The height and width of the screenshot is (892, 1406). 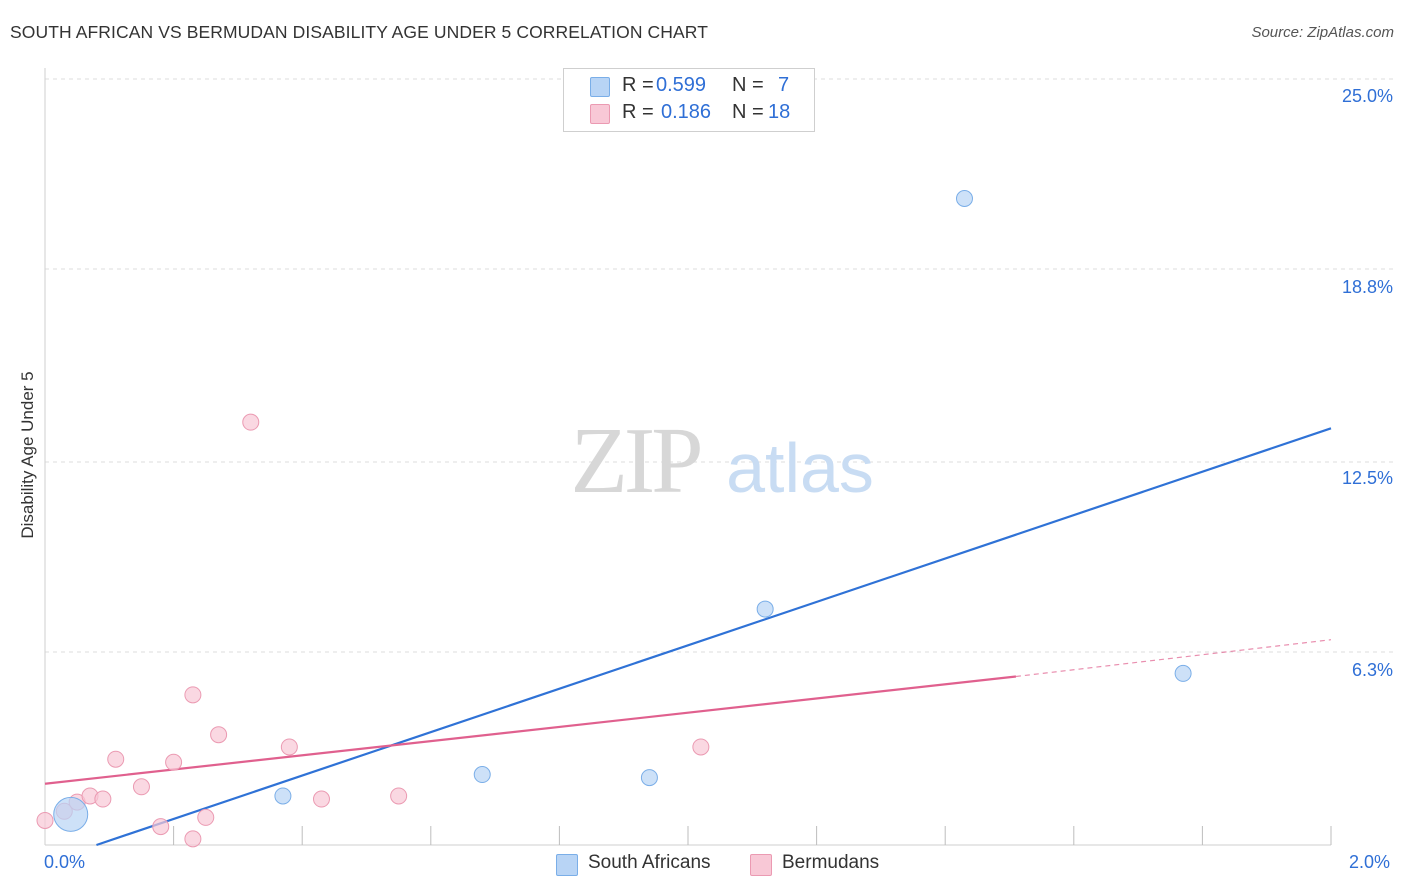 What do you see at coordinates (530, 730) in the screenshot?
I see `bermudans-trend-line` at bounding box center [530, 730].